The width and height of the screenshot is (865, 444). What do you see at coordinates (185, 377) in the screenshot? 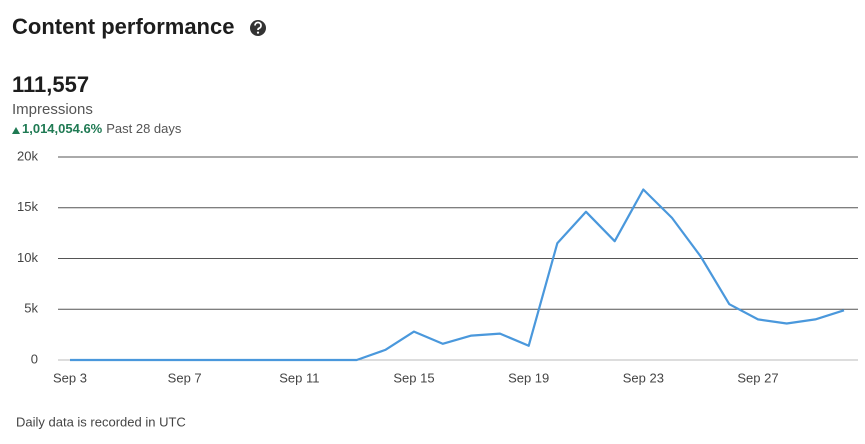
I see `x-tick-label: Sep 7` at bounding box center [185, 377].